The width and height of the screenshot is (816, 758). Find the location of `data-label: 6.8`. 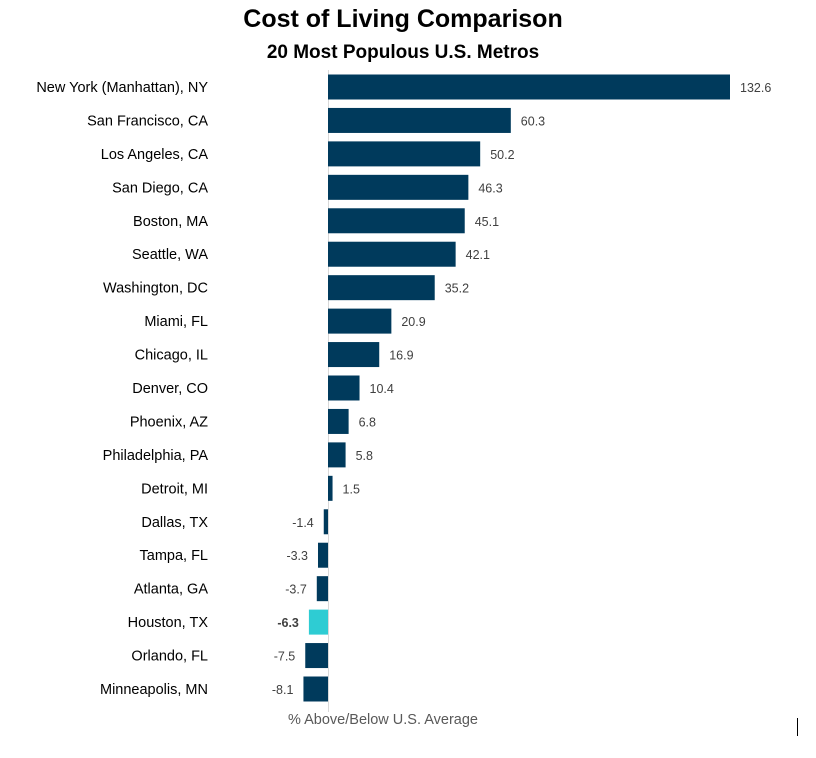

data-label: 6.8 is located at coordinates (367, 422).